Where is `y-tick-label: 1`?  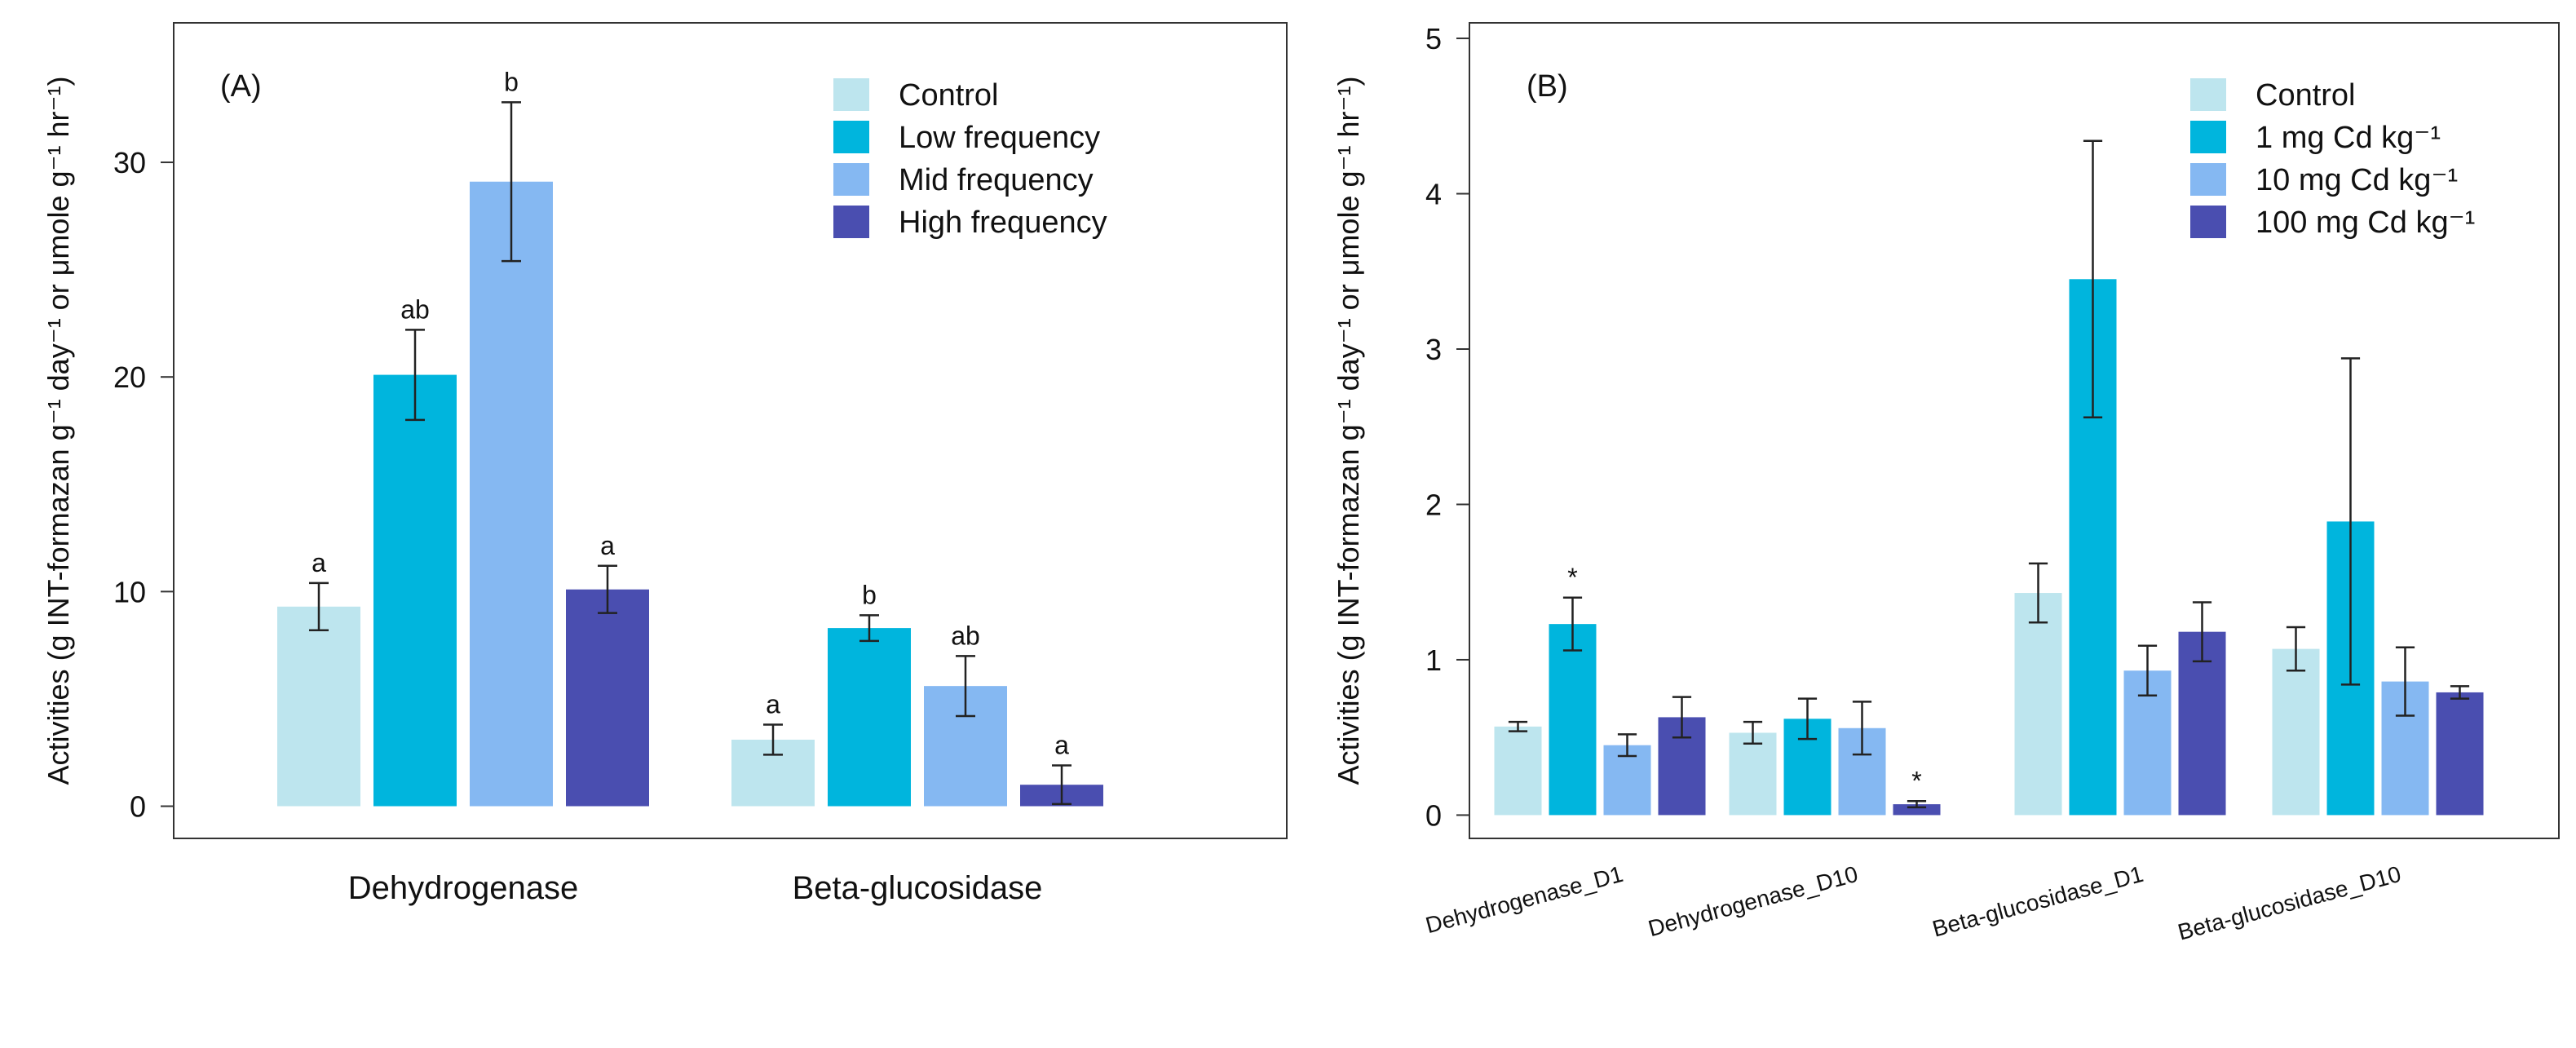 y-tick-label: 1 is located at coordinates (1433, 660).